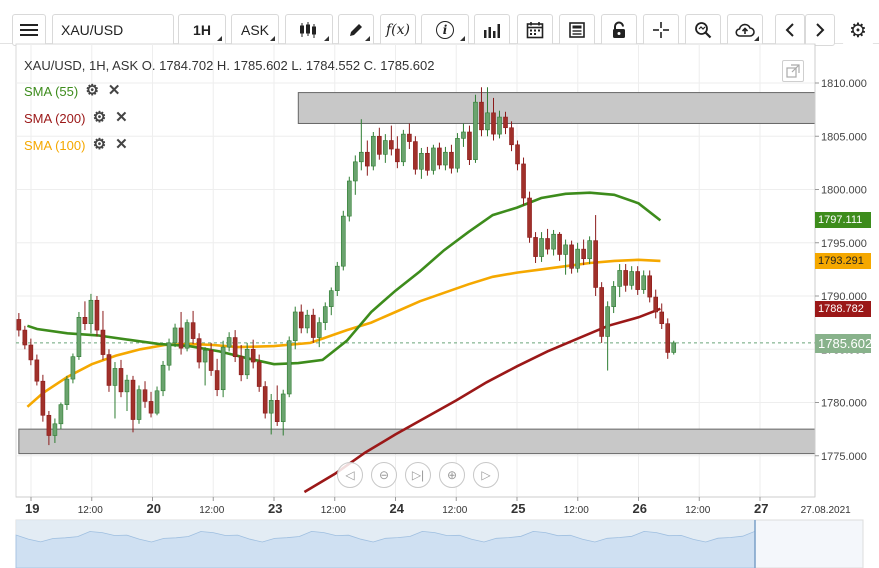  Describe the element at coordinates (356, 30) in the screenshot. I see `draw-tool-button` at that location.